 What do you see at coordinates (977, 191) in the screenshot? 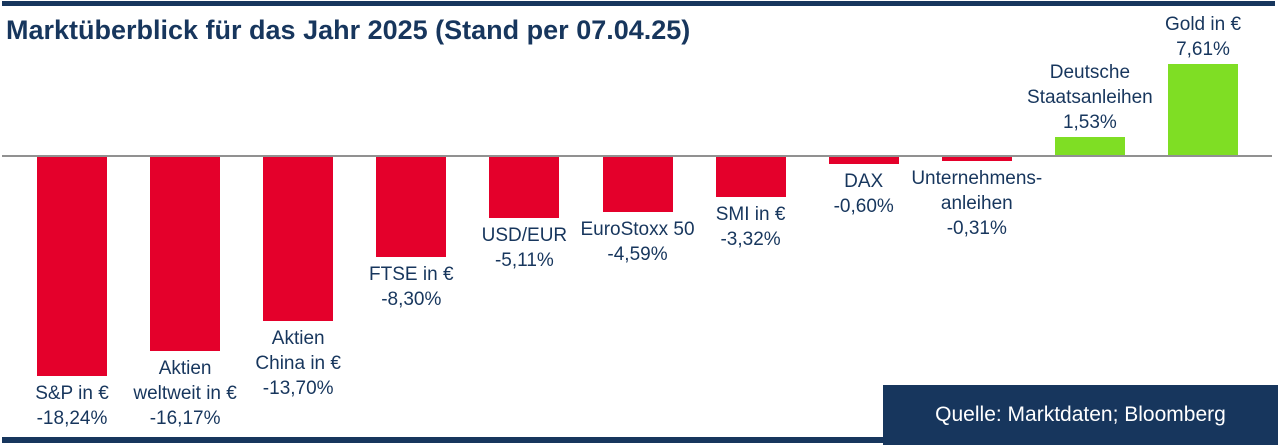
I see `bar-category-label: Unternehmens- anleihen` at bounding box center [977, 191].